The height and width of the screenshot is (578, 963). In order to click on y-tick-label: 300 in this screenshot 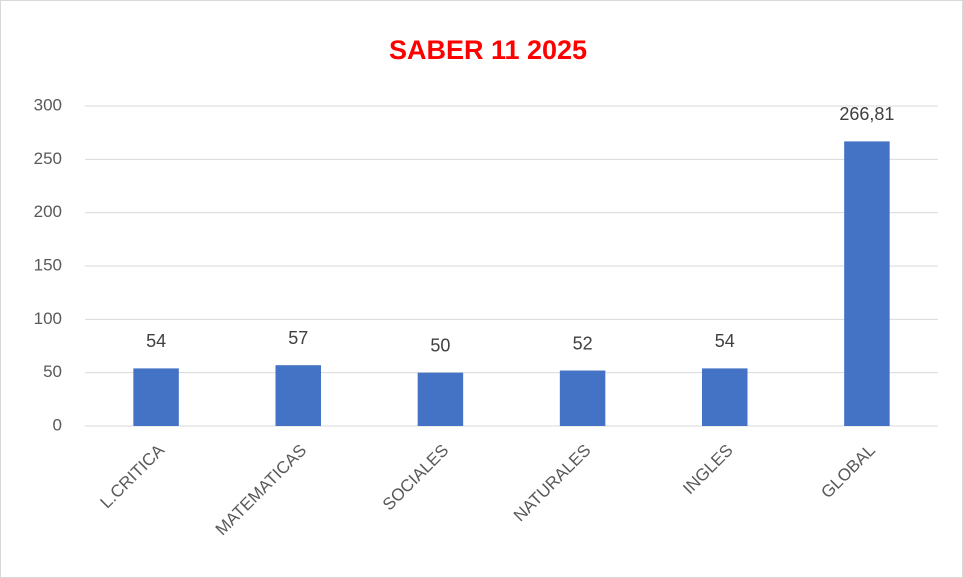, I will do `click(48, 104)`.